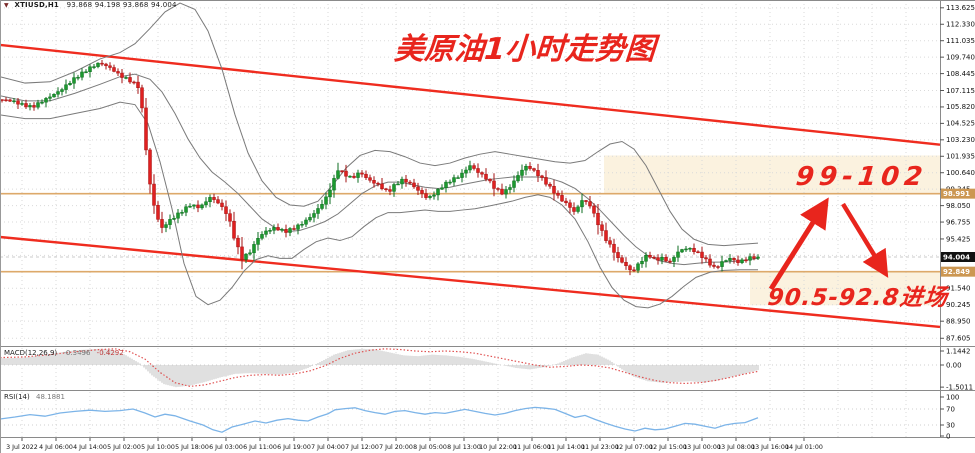  I want to click on svg-text: 95.425, so click(958, 239).